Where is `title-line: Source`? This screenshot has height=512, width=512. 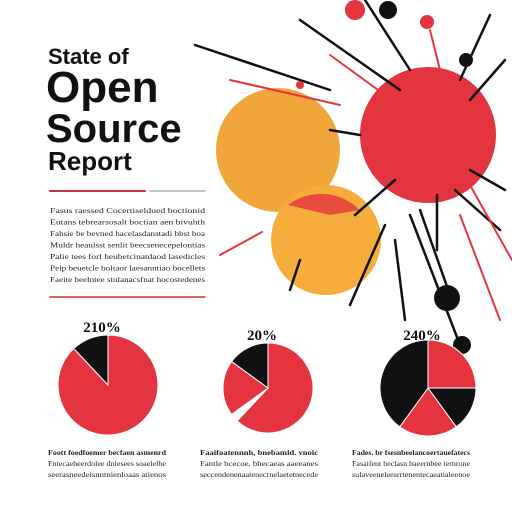 title-line: Source is located at coordinates (114, 129).